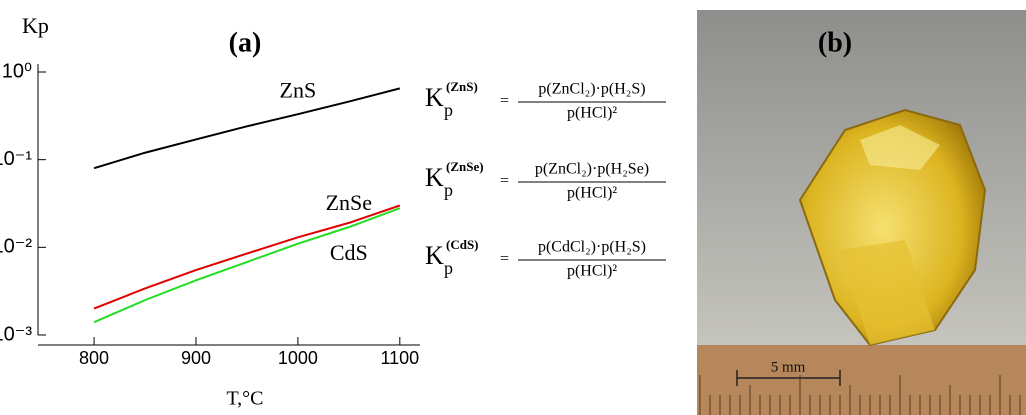  What do you see at coordinates (462, 244) in the screenshot?
I see `eq-sup: (CdS)` at bounding box center [462, 244].